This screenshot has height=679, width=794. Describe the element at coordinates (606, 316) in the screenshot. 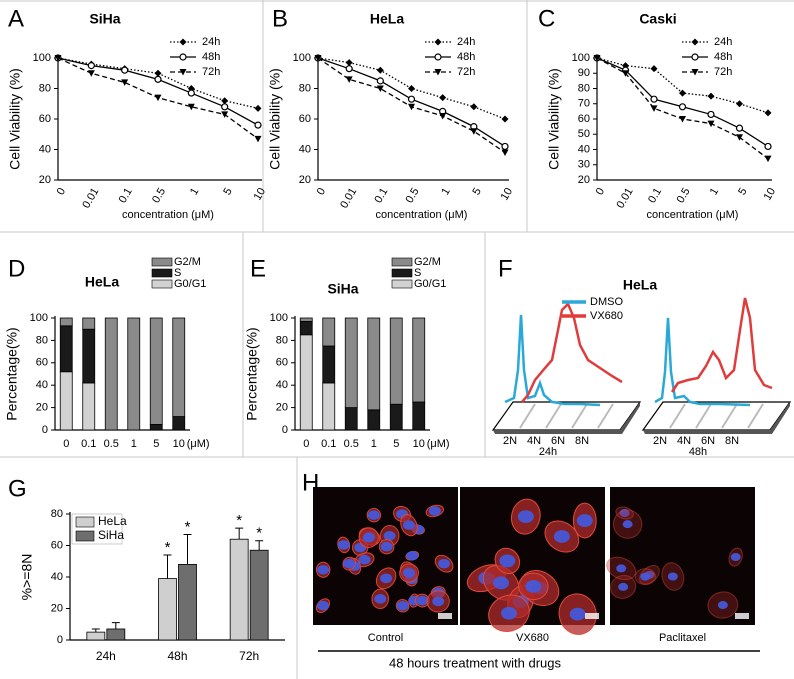

I see `legend-label: VX680` at that location.